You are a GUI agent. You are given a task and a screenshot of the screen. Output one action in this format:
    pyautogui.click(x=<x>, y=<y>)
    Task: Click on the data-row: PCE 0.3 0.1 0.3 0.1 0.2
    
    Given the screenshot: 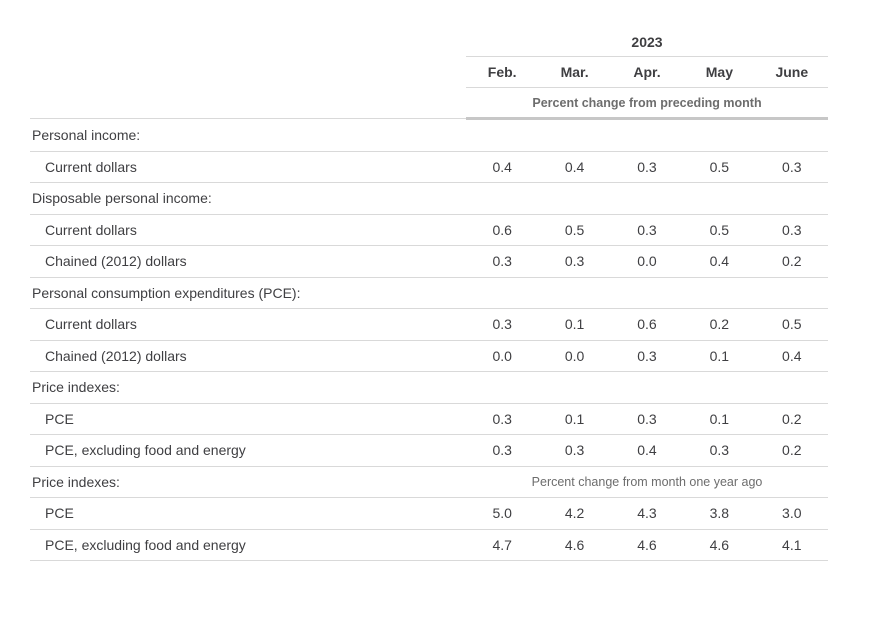 What is the action you would take?
    pyautogui.click(x=429, y=419)
    